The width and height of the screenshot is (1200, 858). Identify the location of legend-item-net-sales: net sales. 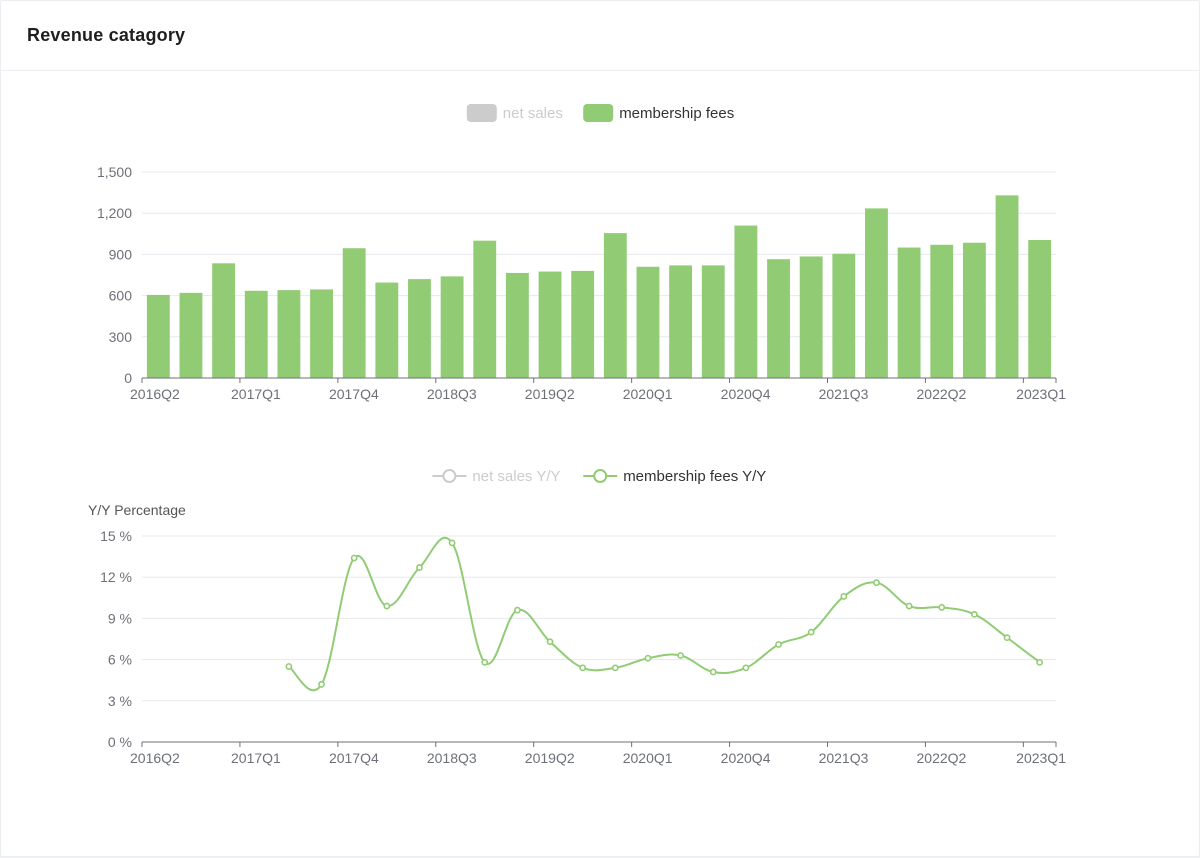
(514, 113).